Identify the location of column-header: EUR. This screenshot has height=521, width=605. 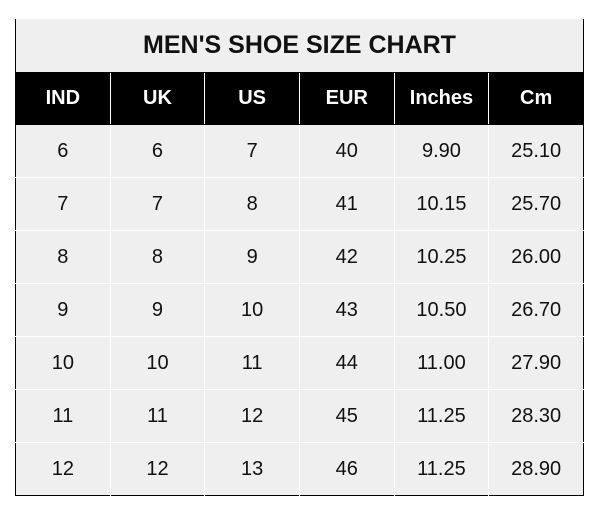
(346, 98).